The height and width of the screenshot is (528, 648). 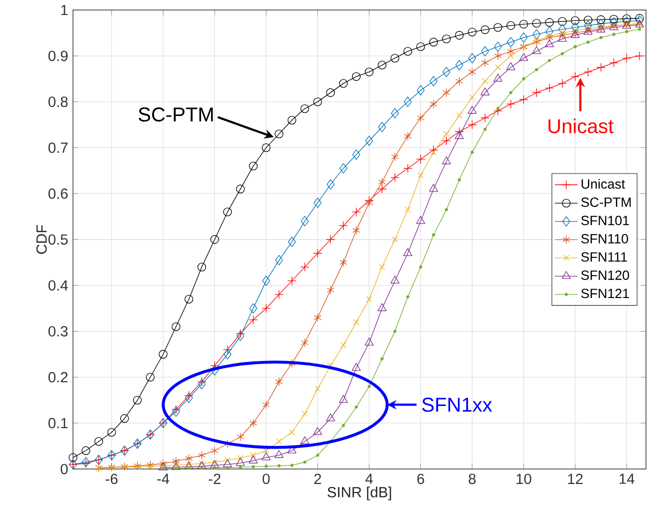 What do you see at coordinates (58, 331) in the screenshot?
I see `y-tick-label: 0.3` at bounding box center [58, 331].